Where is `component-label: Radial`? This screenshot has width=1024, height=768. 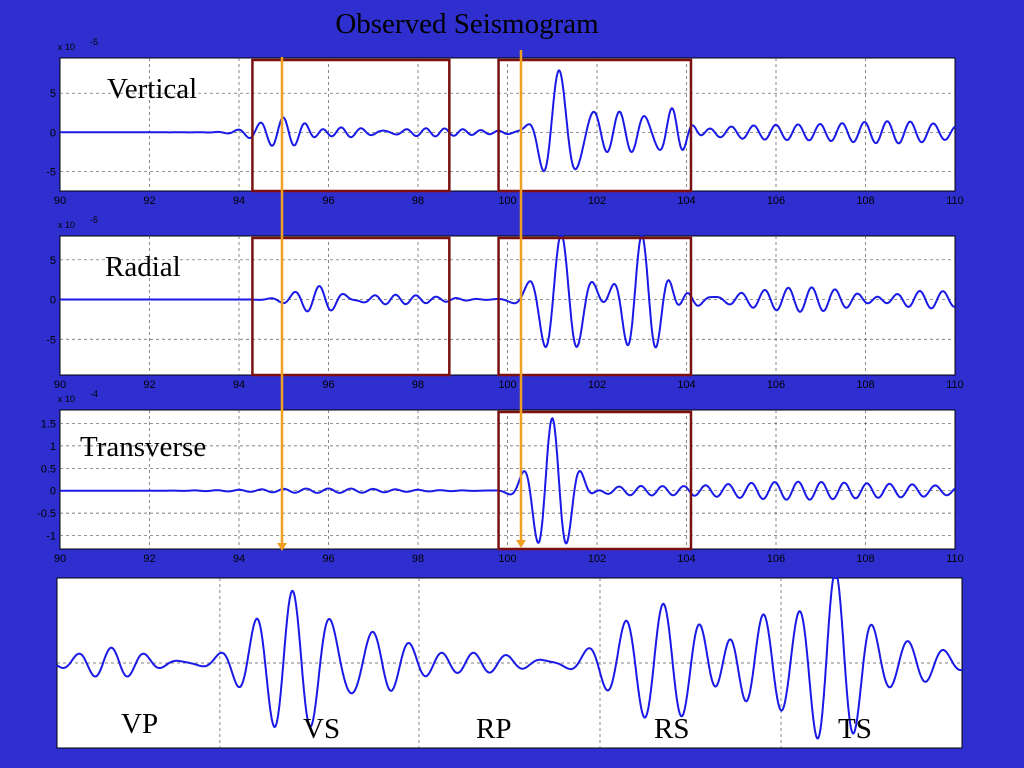 component-label: Radial is located at coordinates (143, 267).